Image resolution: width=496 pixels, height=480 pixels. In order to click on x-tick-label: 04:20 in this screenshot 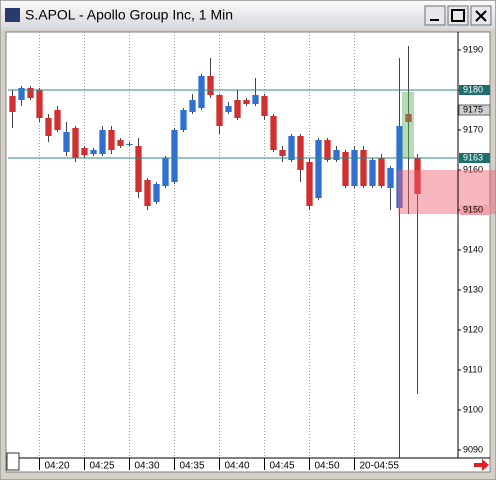, I will do `click(57, 466)`.